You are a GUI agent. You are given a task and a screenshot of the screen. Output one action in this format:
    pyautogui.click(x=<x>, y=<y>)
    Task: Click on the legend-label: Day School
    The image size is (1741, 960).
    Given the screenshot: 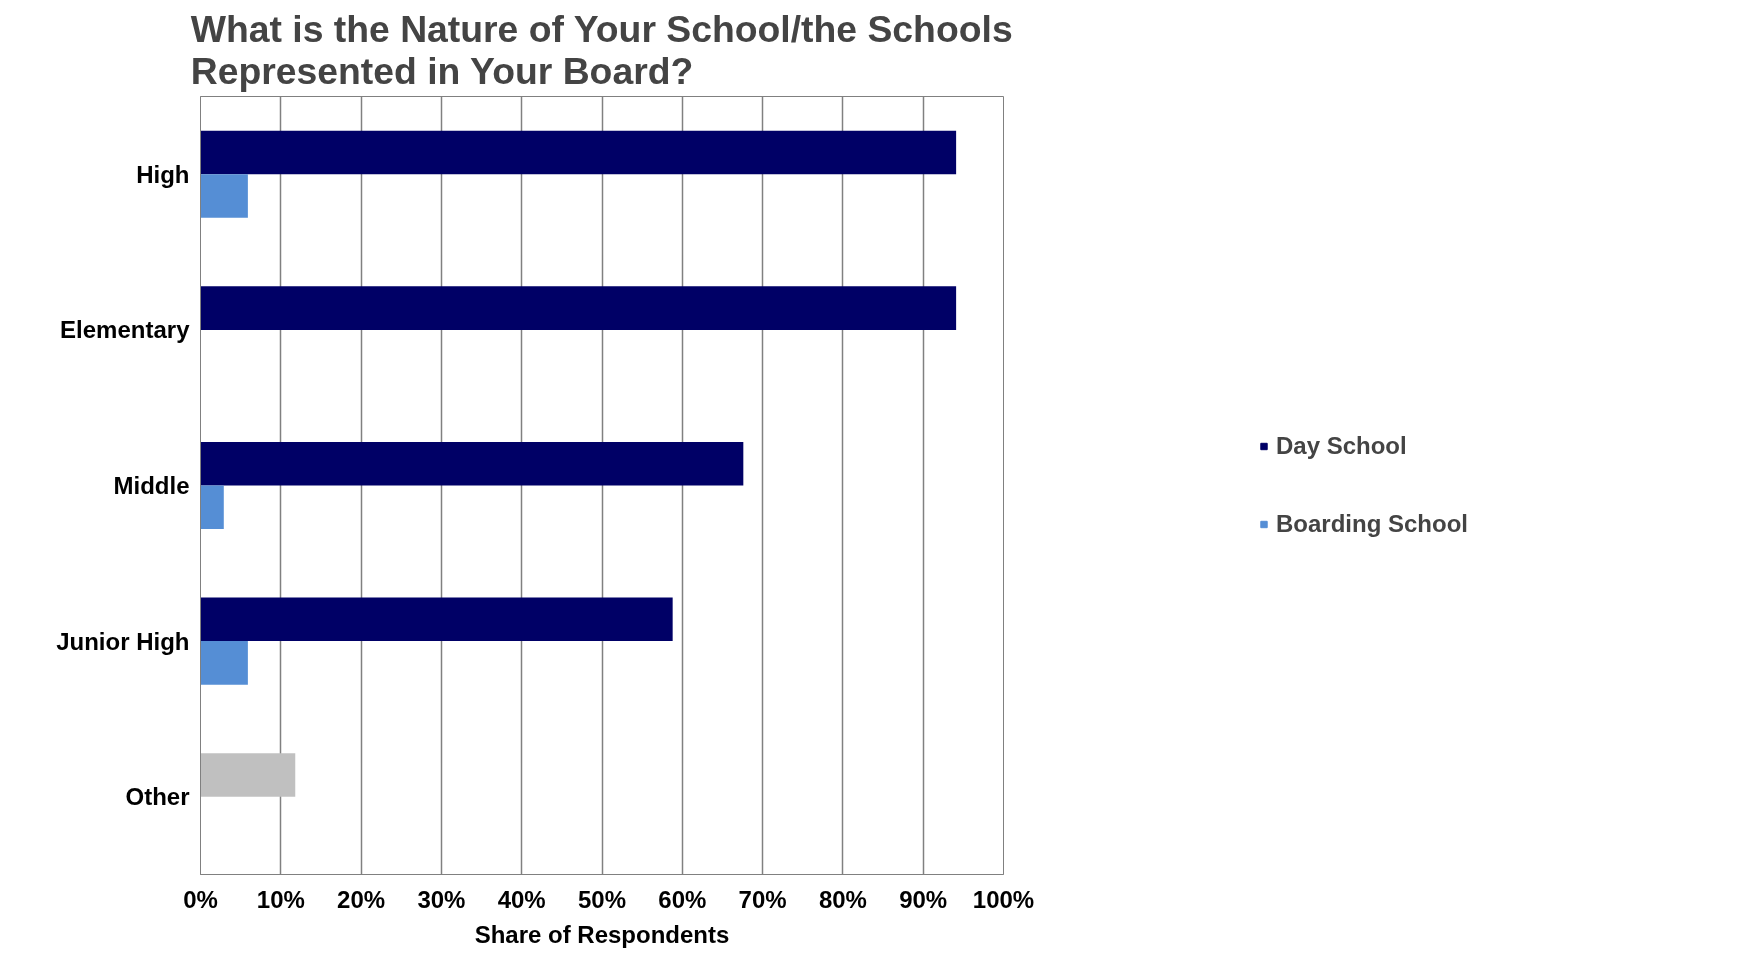 What is the action you would take?
    pyautogui.click(x=1341, y=446)
    